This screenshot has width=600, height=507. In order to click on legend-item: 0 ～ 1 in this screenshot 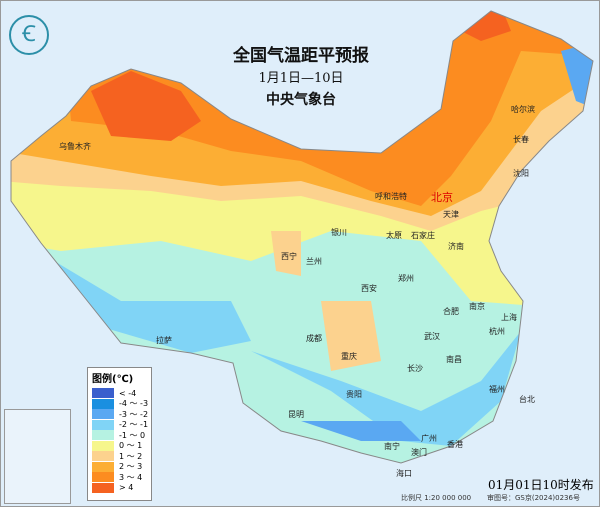, I will do `click(121, 446)`.